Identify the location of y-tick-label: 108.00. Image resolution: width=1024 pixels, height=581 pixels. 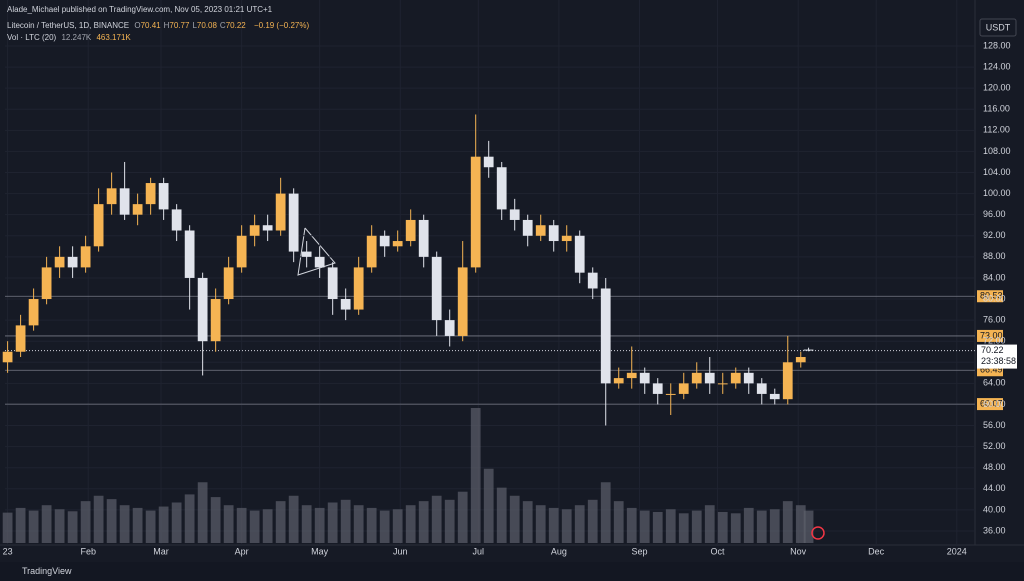
(997, 151).